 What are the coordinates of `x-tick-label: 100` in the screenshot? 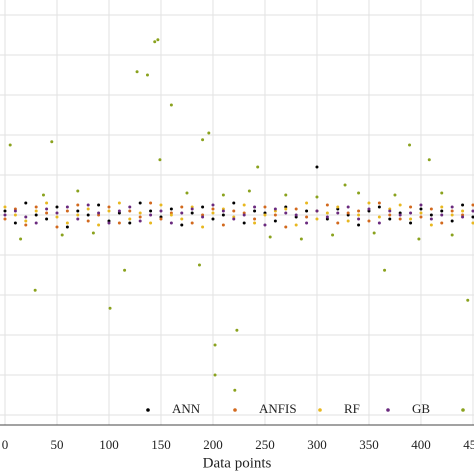 It's located at (109, 444).